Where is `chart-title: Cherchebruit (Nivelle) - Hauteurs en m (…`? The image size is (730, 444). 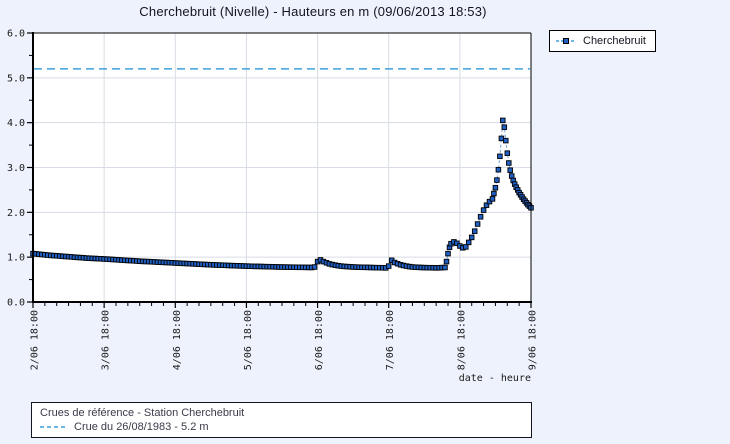 chart-title: Cherchebruit (Nivelle) - Hauteurs en m (… is located at coordinates (313, 11).